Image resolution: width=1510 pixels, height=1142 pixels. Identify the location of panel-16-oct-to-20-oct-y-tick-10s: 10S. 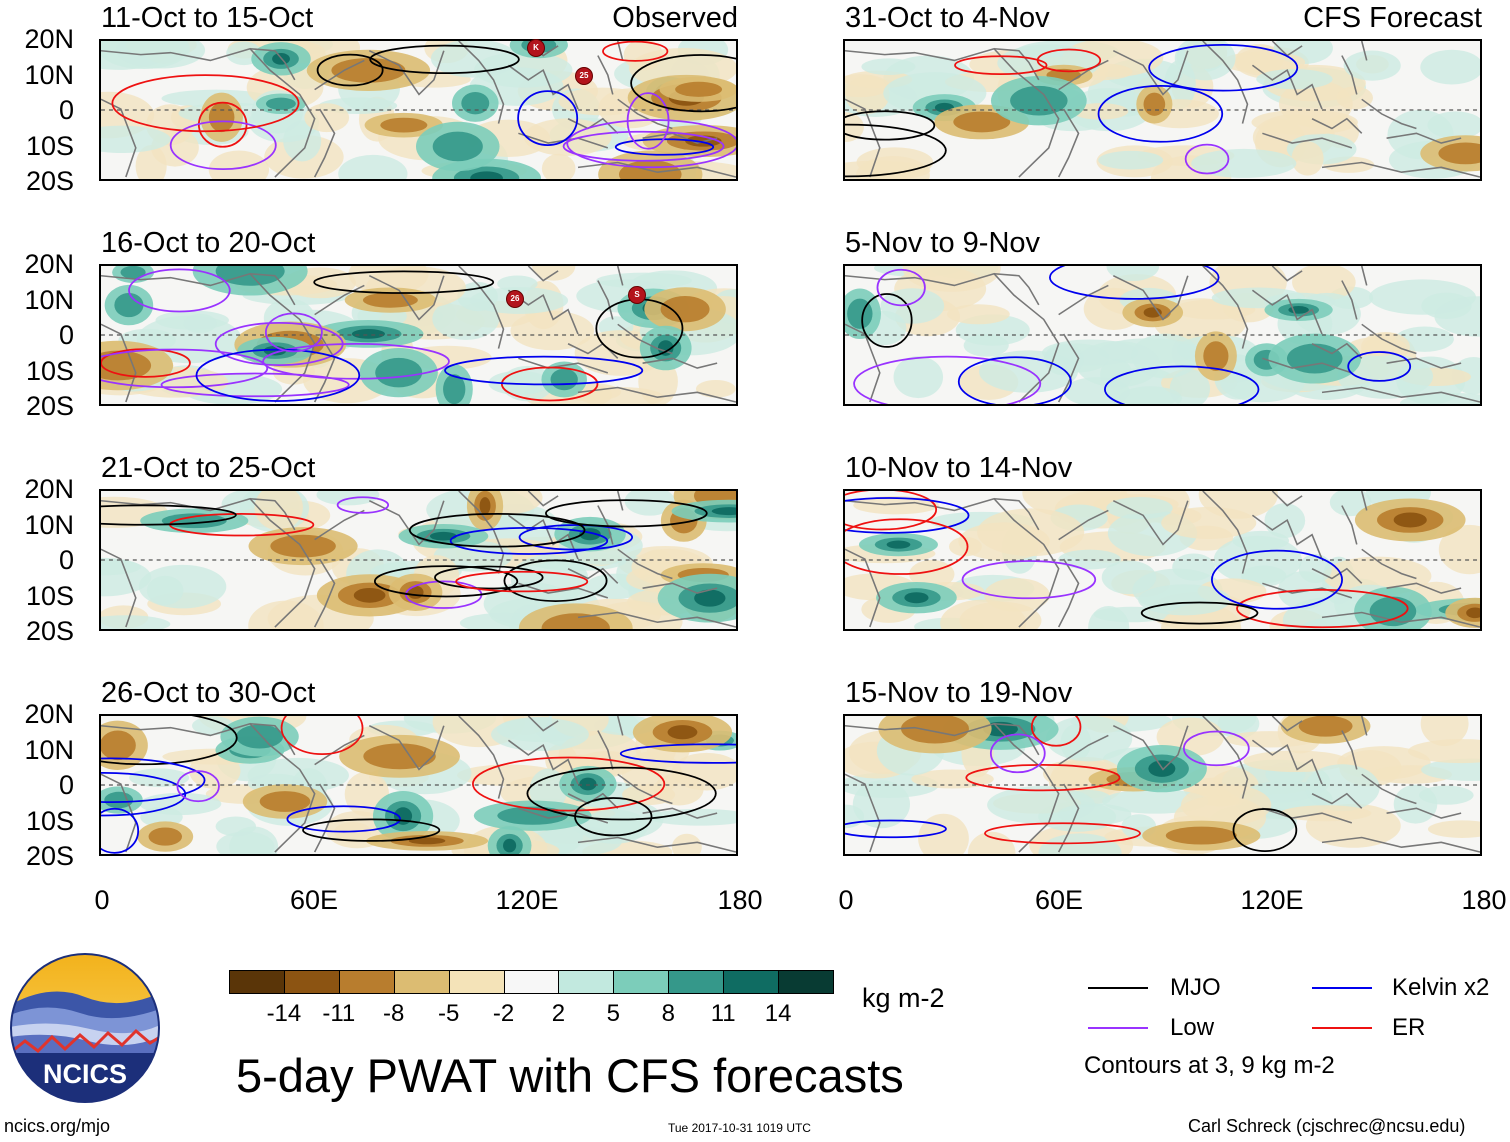
(49, 370).